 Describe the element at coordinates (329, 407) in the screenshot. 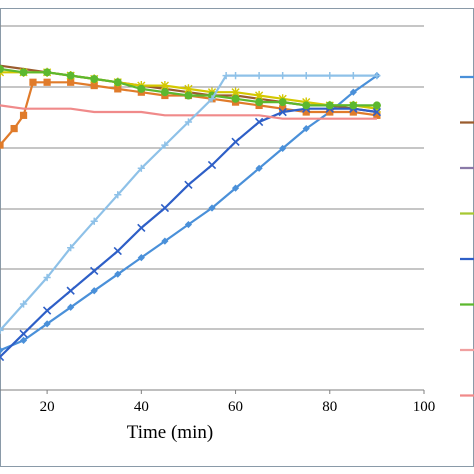

I see `x-tick-label: 80` at that location.